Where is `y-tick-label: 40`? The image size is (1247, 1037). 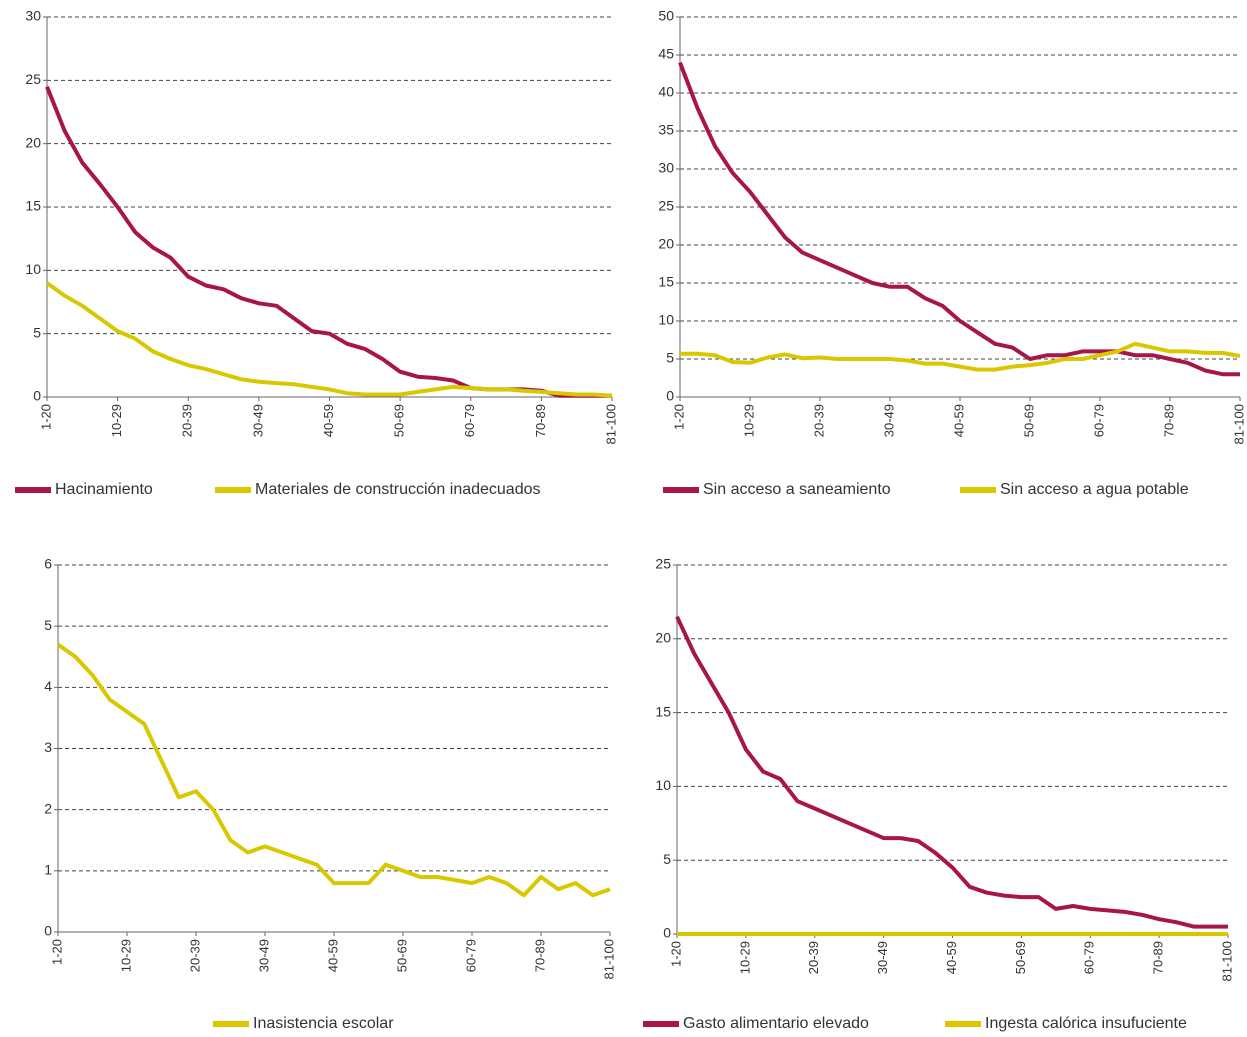 y-tick-label: 40 is located at coordinates (666, 92).